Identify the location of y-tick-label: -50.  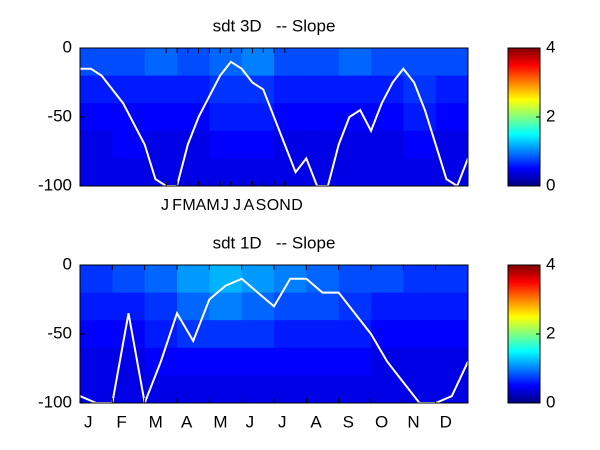
(59, 332).